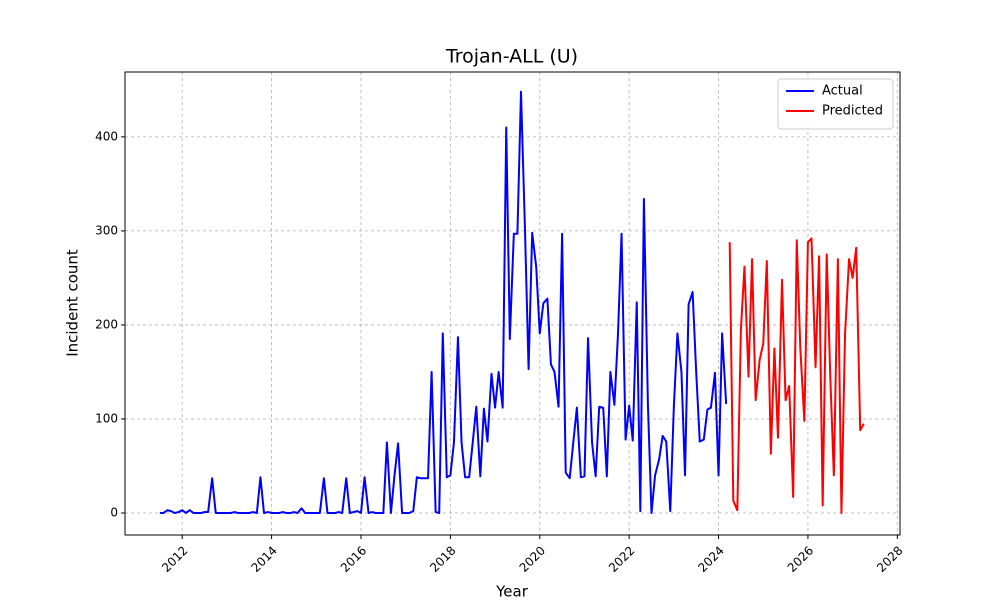 The width and height of the screenshot is (1000, 600). I want to click on legend-label: Predicted, so click(852, 111).